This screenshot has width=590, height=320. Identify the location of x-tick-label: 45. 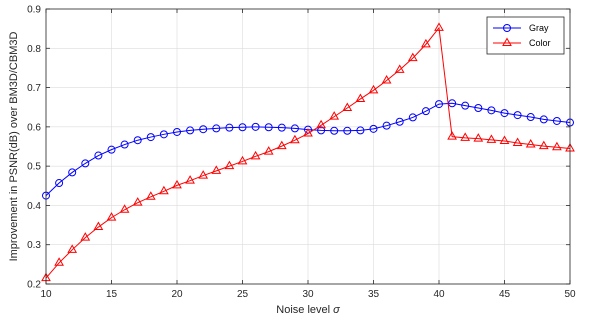
(505, 294).